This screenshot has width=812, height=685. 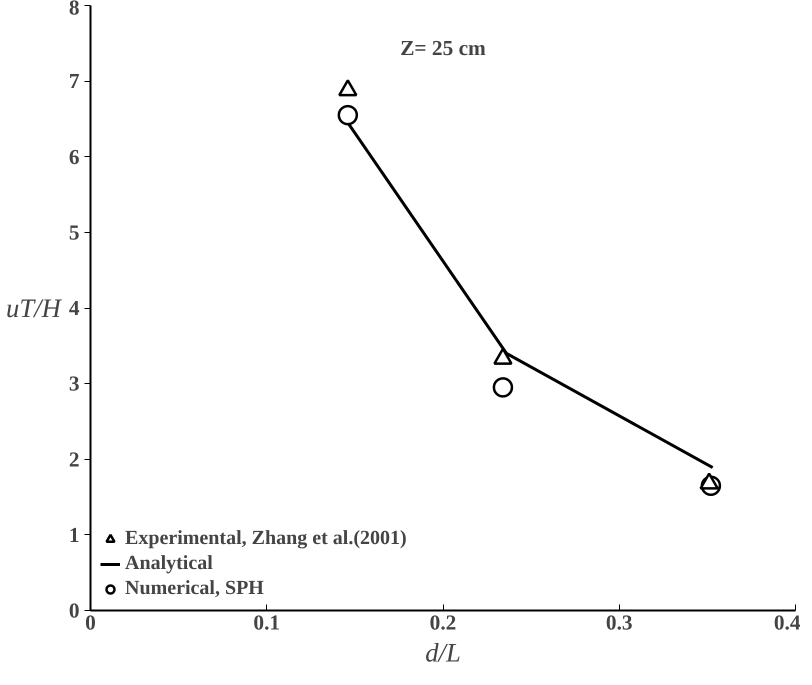 I want to click on legend-label: Experimental, Zhang et al.(2001), so click(x=266, y=538).